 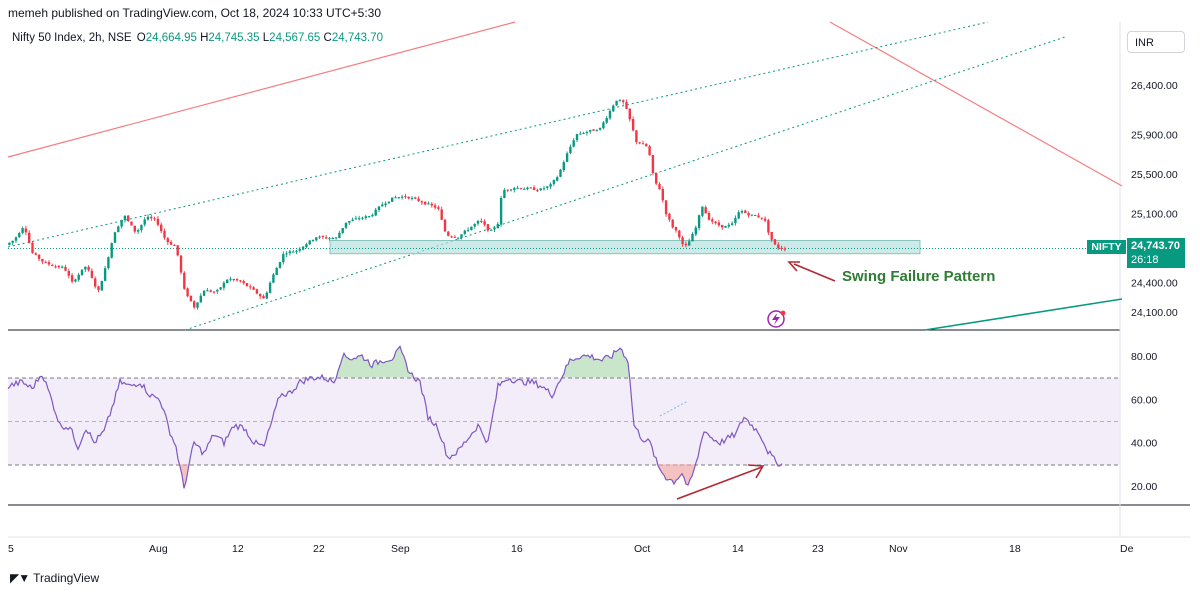 What do you see at coordinates (976, 104) in the screenshot?
I see `falling-trendline-red` at bounding box center [976, 104].